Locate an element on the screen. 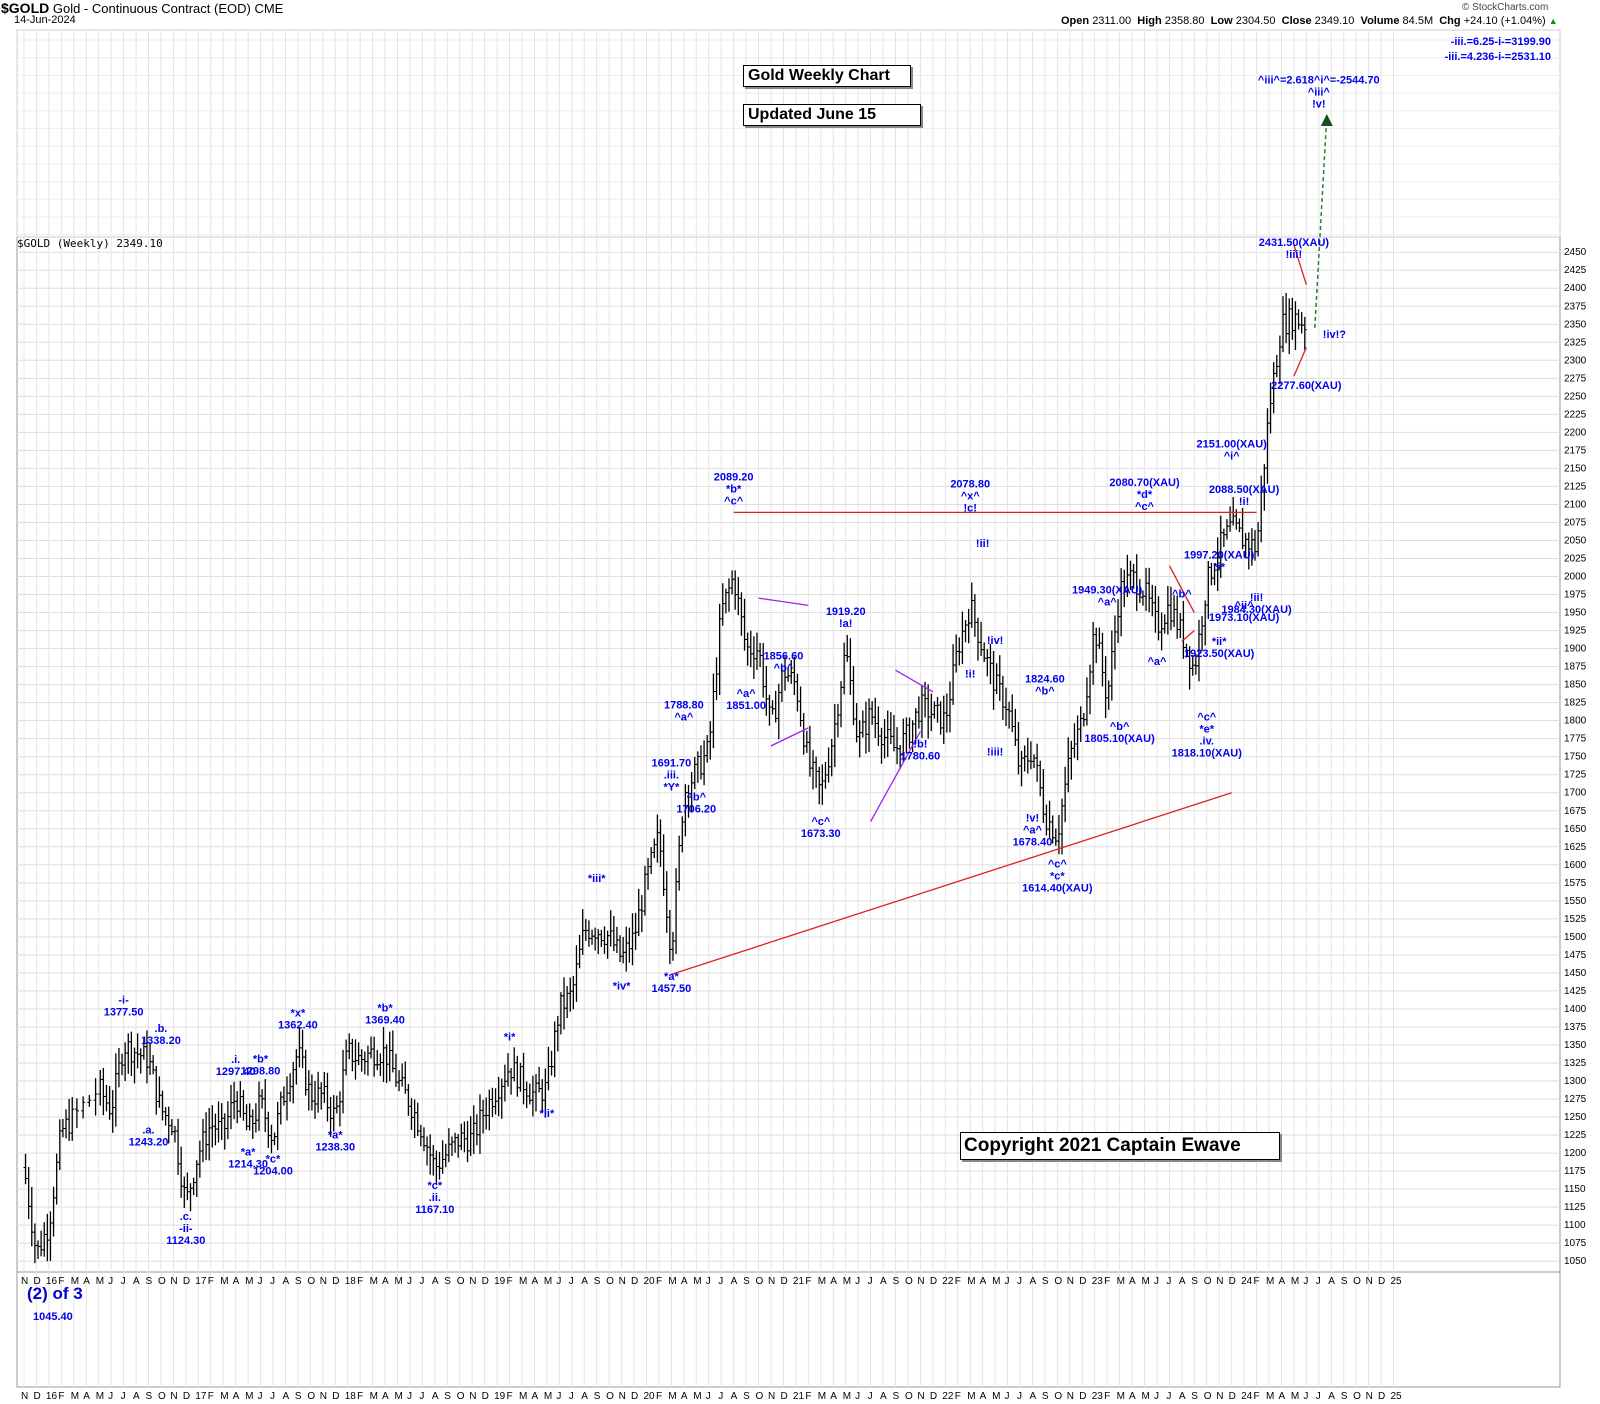 The height and width of the screenshot is (1404, 1600). wave-label: *i* is located at coordinates (510, 1038).